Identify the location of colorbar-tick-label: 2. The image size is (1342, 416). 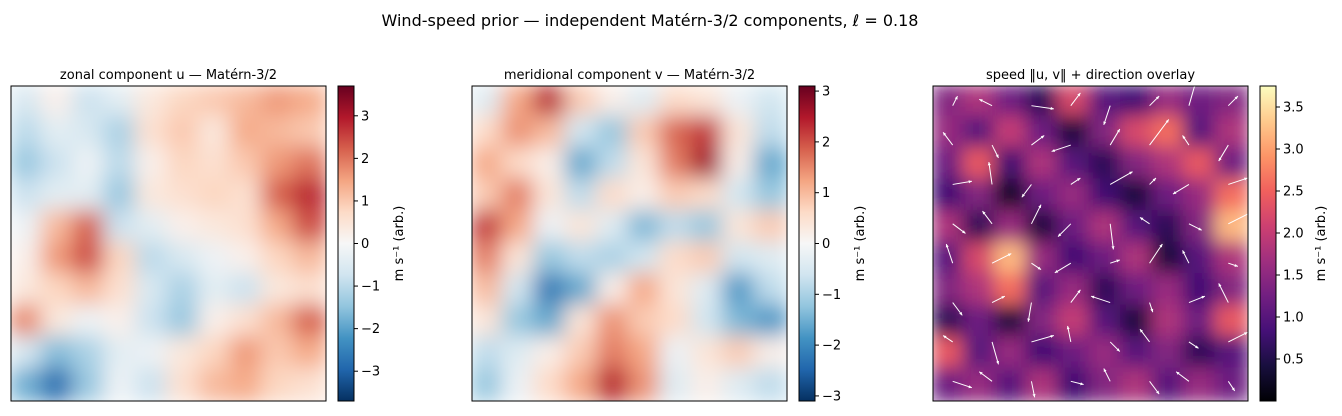
(826, 142).